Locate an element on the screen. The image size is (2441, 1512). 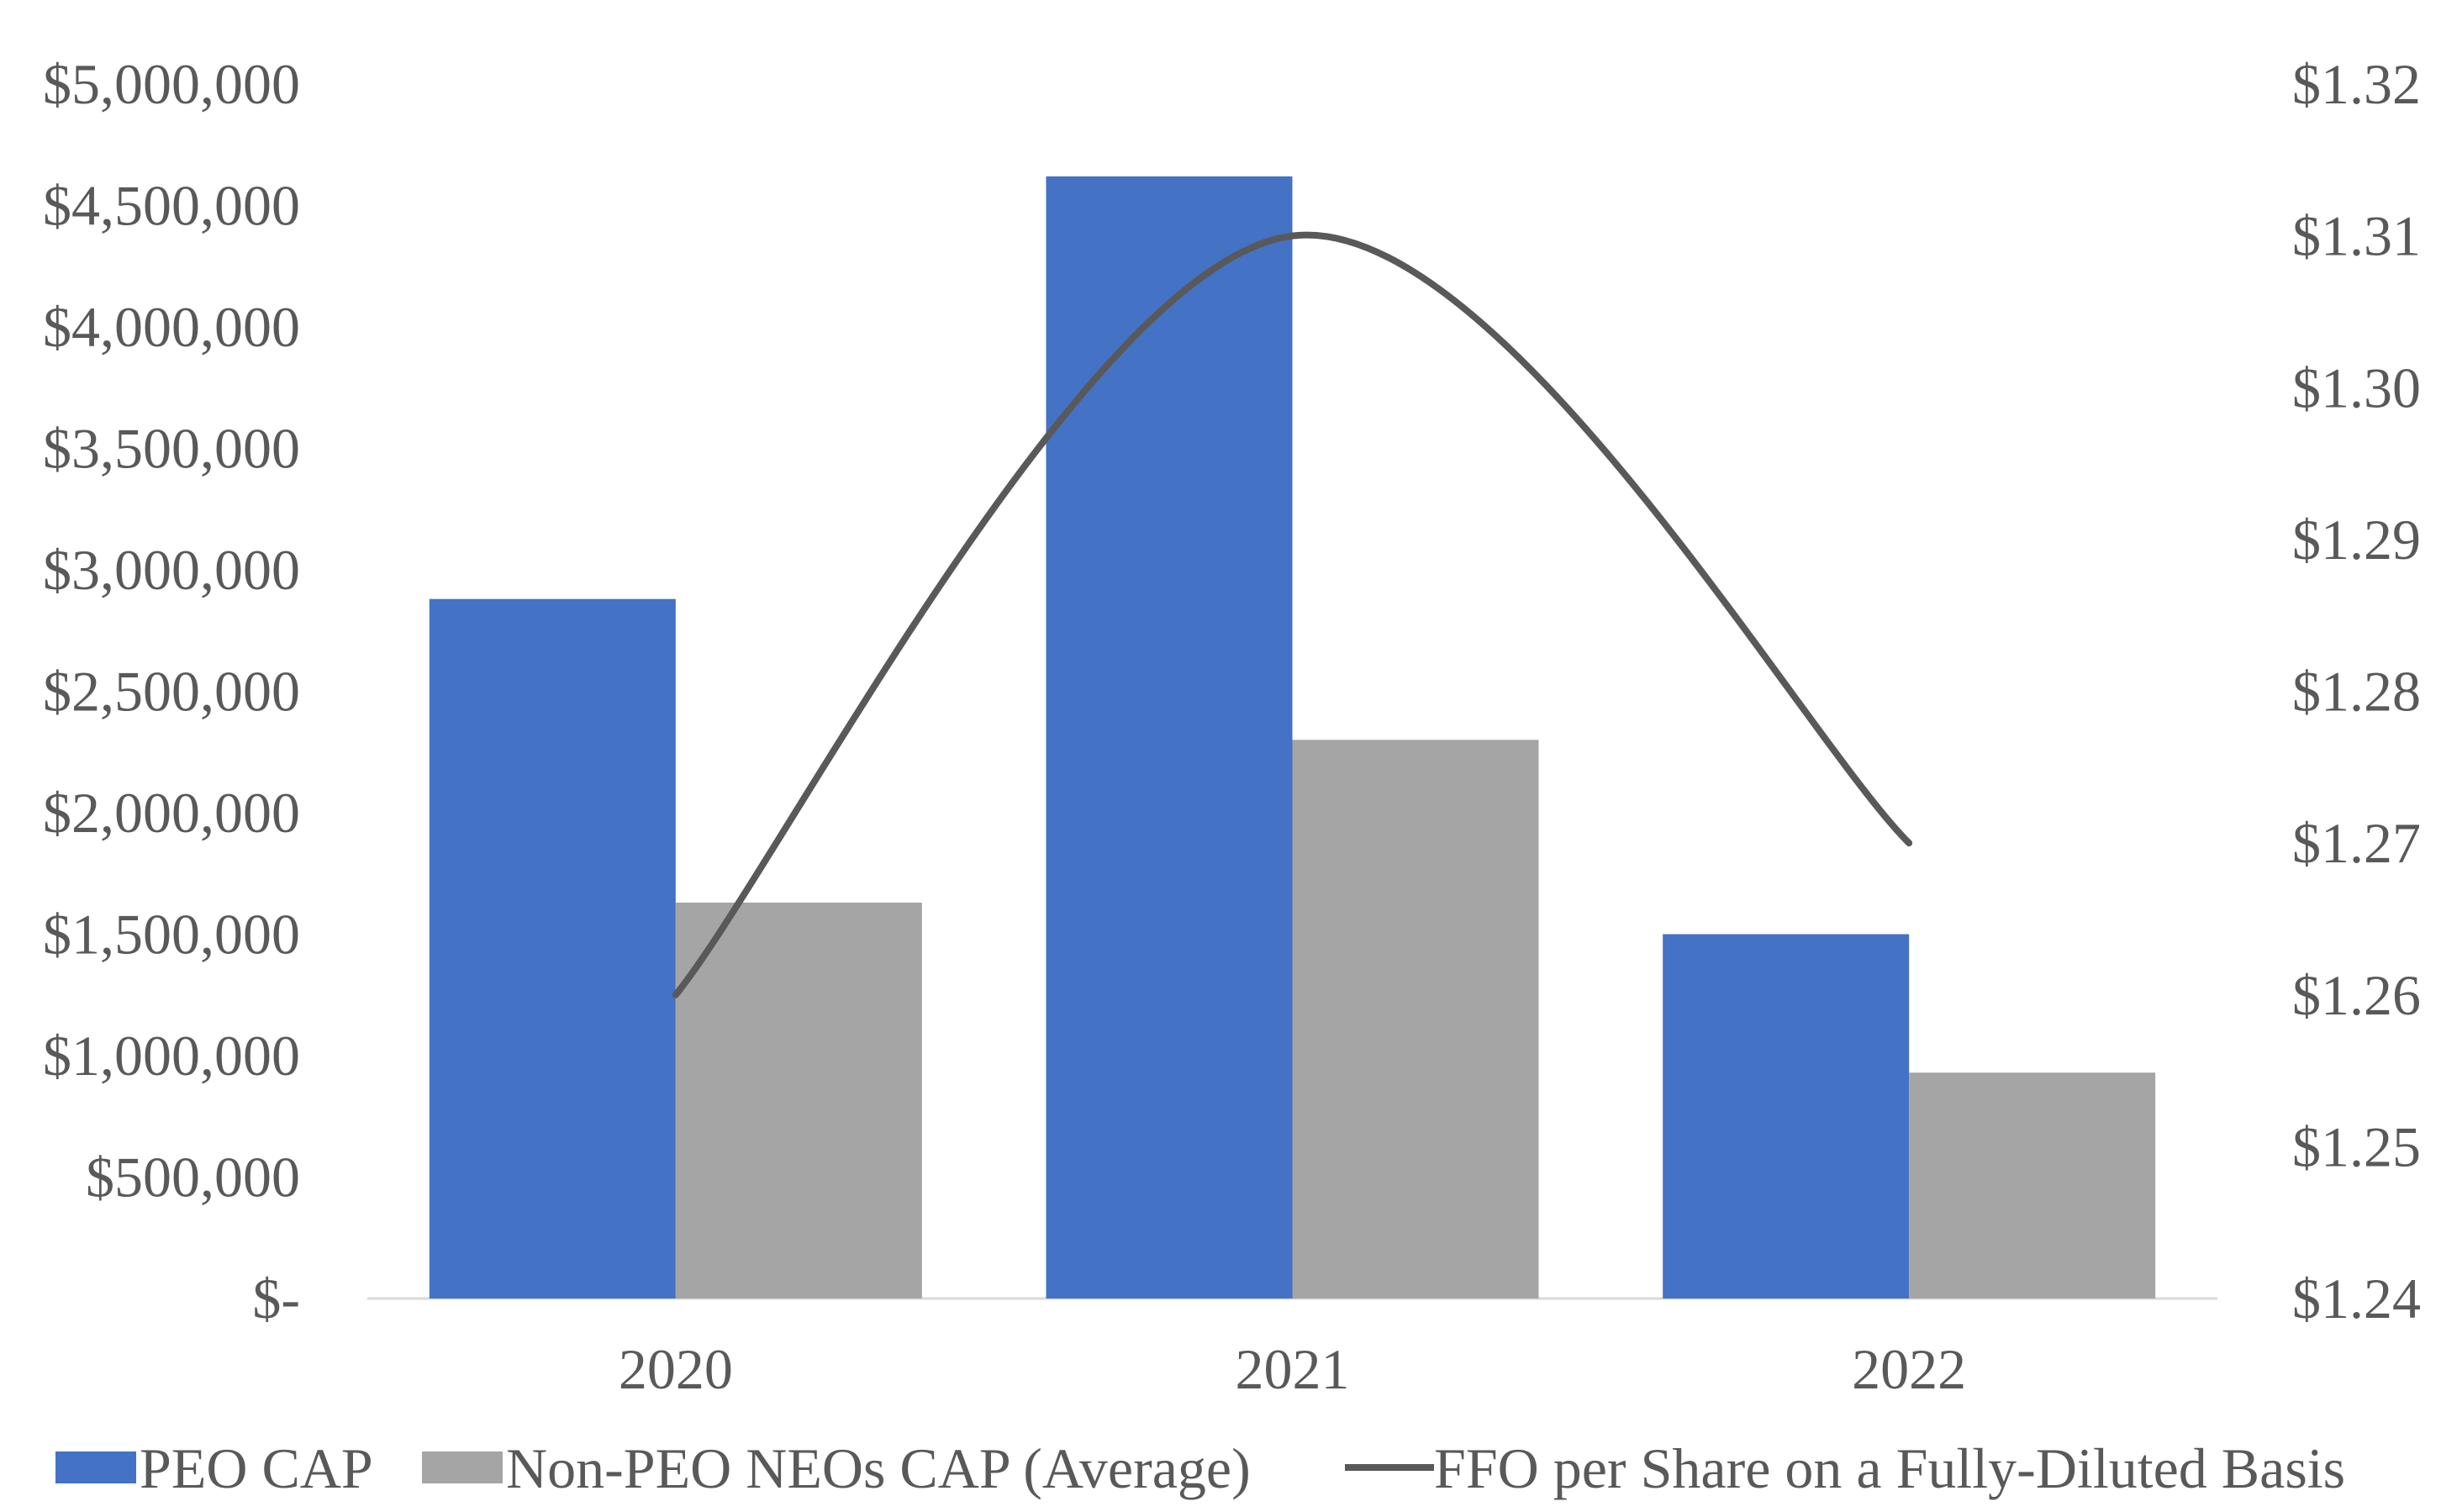
right-y-tick-label: $1.31 is located at coordinates (2357, 236).